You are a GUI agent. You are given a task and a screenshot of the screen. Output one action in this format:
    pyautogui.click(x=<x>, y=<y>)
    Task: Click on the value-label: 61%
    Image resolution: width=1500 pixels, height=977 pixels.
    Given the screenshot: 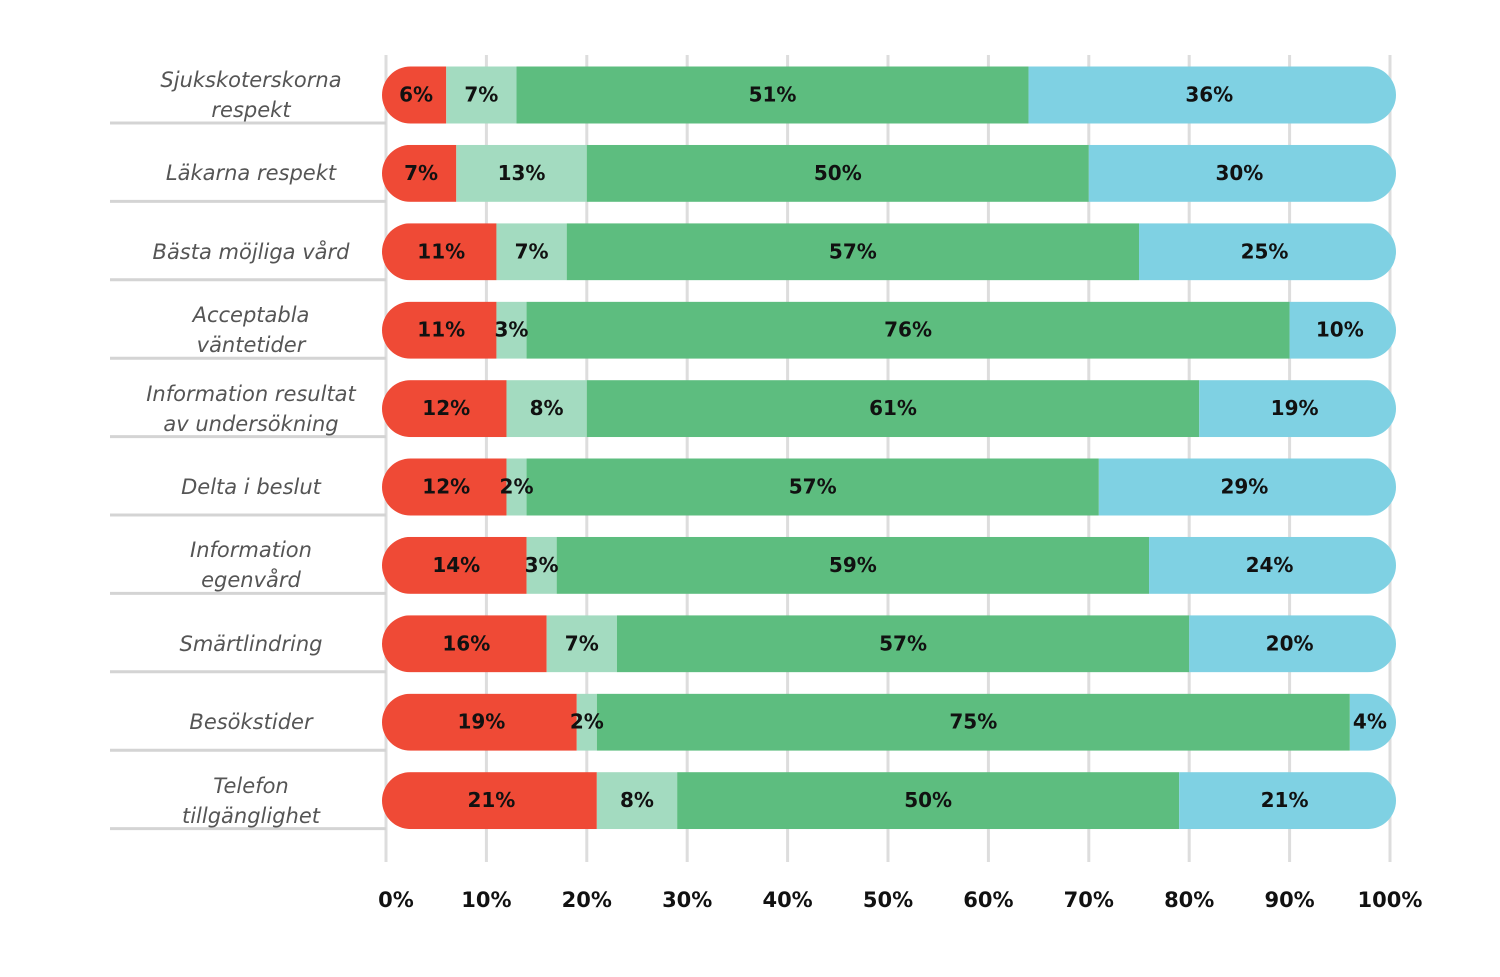 What is the action you would take?
    pyautogui.click(x=893, y=408)
    